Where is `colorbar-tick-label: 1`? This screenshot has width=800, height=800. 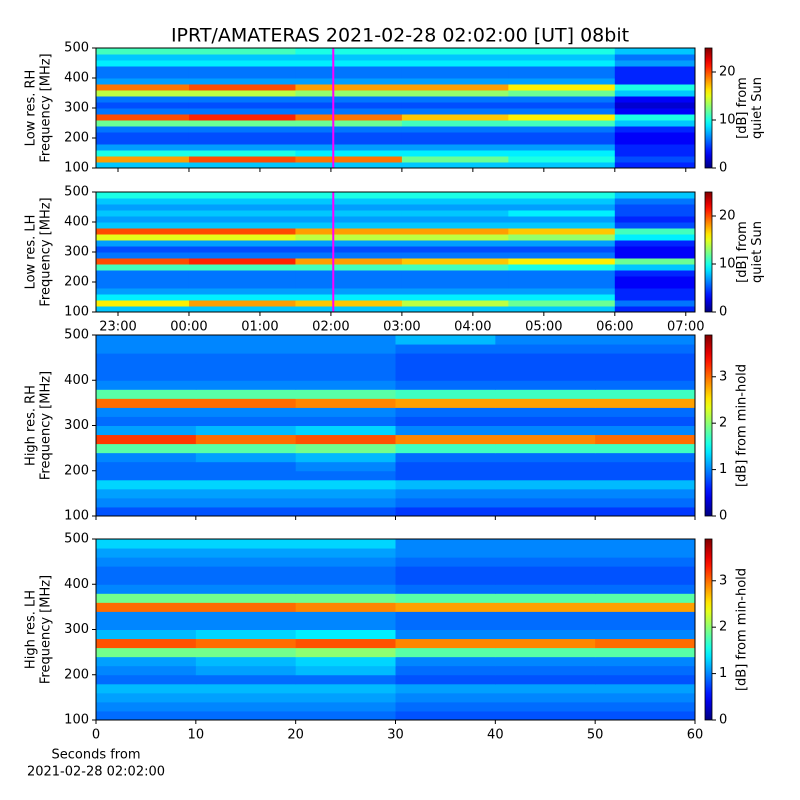
colorbar-tick-label: 1 is located at coordinates (723, 673).